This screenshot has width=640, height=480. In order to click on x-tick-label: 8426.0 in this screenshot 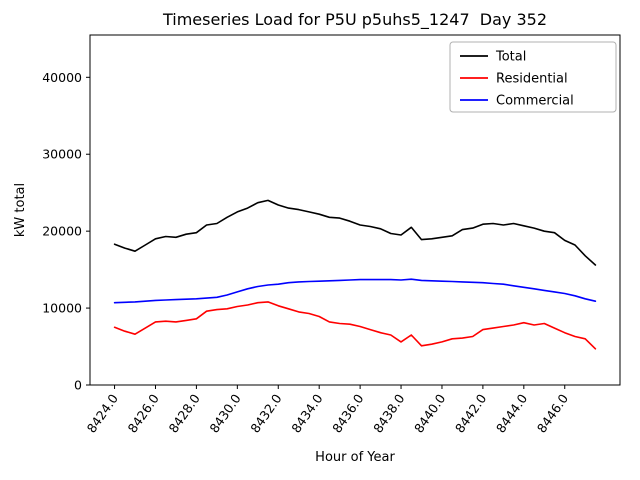, I will do `click(143, 413)`.